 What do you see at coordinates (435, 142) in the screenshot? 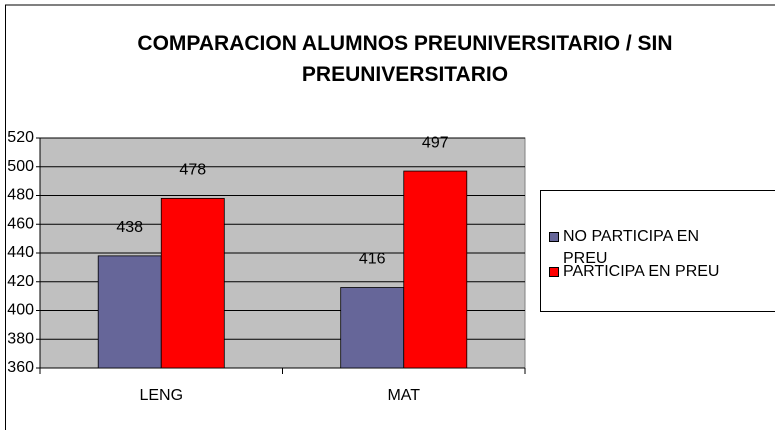
I see `data-label: 497` at bounding box center [435, 142].